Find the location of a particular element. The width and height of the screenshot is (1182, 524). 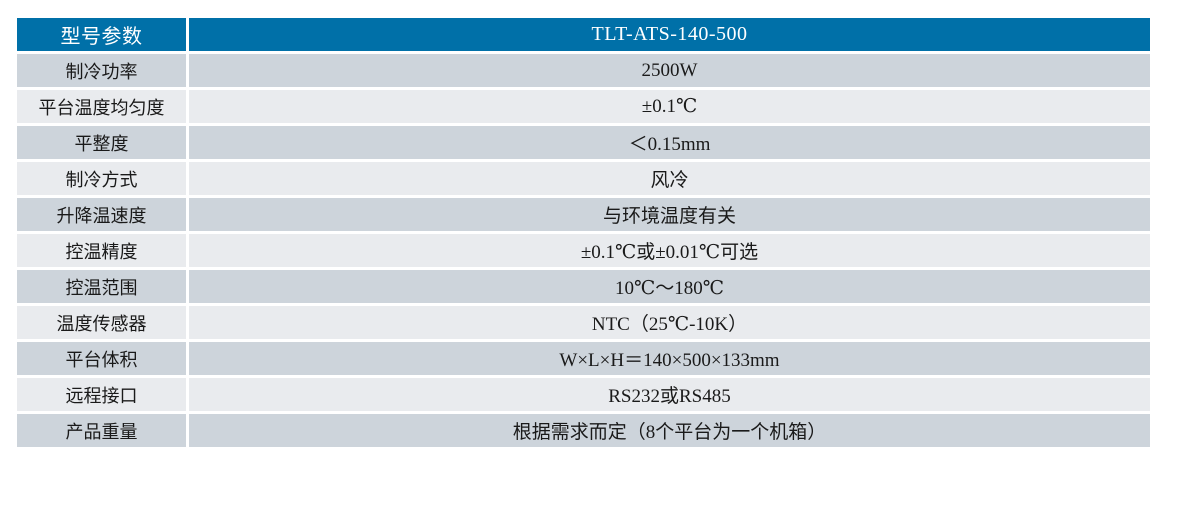

table-row: 升降温速度 与环境温度有关 is located at coordinates (583, 214).